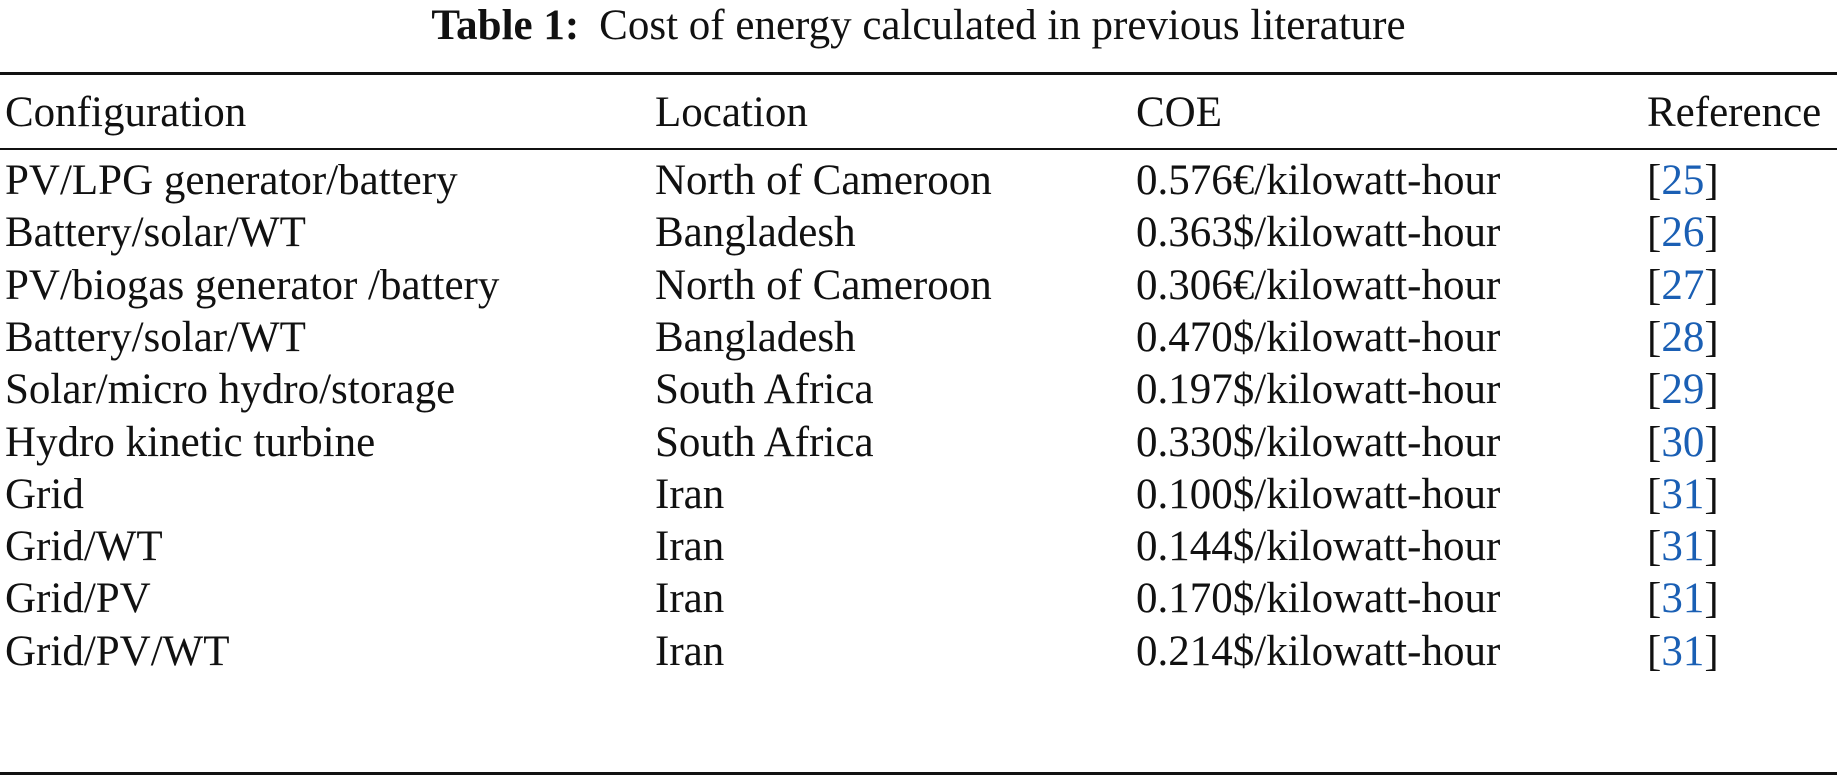 This screenshot has width=1837, height=779. I want to click on cell-reference: [29], so click(1683, 390).